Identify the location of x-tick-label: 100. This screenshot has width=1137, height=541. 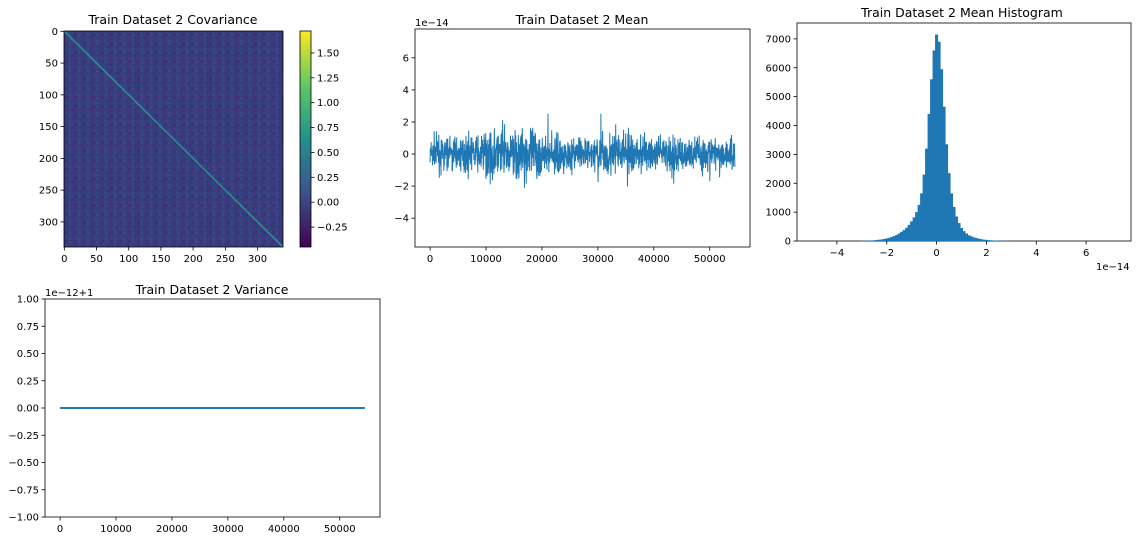
(128, 259).